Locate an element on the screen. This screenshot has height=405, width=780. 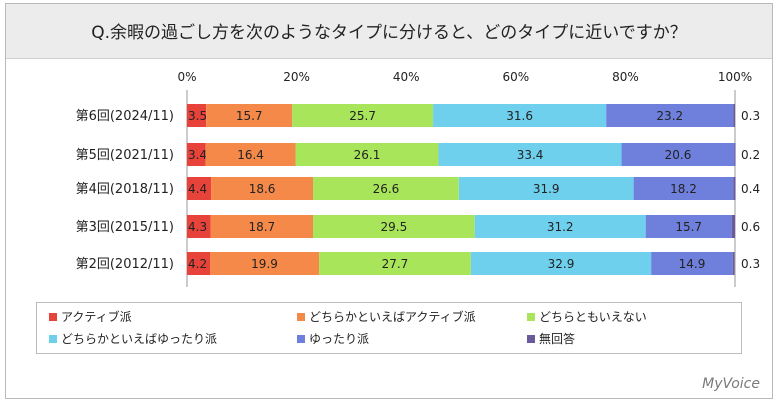
data-label: 33.4 is located at coordinates (530, 155).